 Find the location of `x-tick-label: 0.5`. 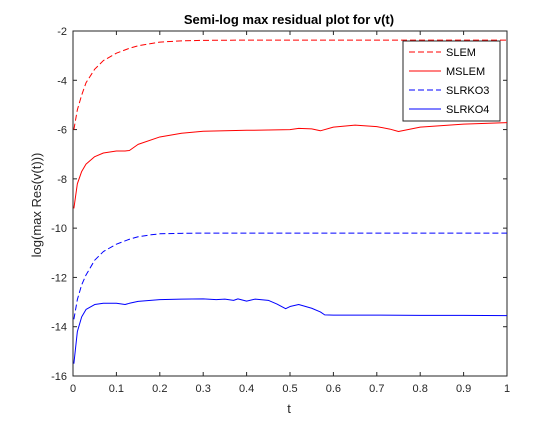

x-tick-label: 0.5 is located at coordinates (289, 389).